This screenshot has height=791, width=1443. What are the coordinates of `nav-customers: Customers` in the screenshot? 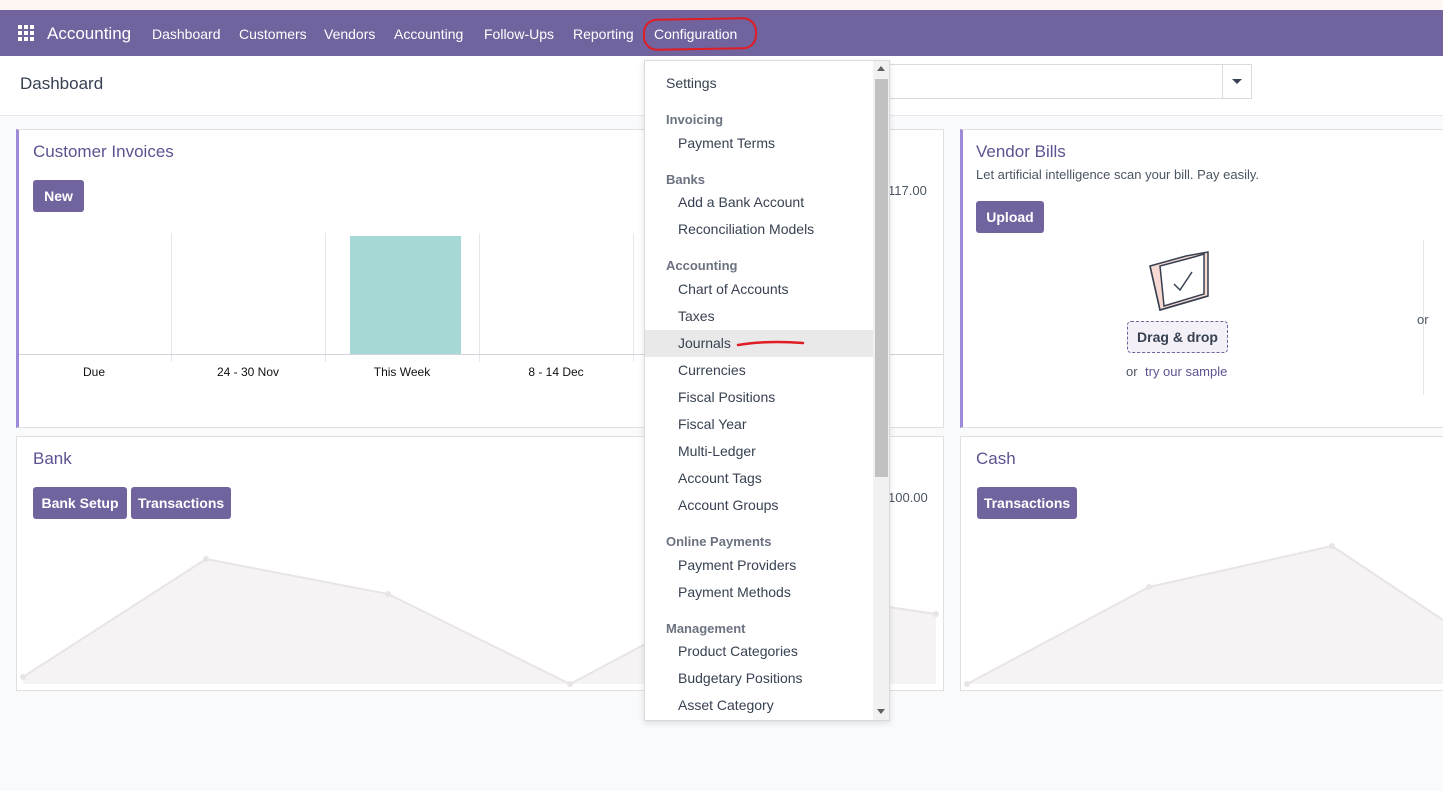 It's located at (273, 34).